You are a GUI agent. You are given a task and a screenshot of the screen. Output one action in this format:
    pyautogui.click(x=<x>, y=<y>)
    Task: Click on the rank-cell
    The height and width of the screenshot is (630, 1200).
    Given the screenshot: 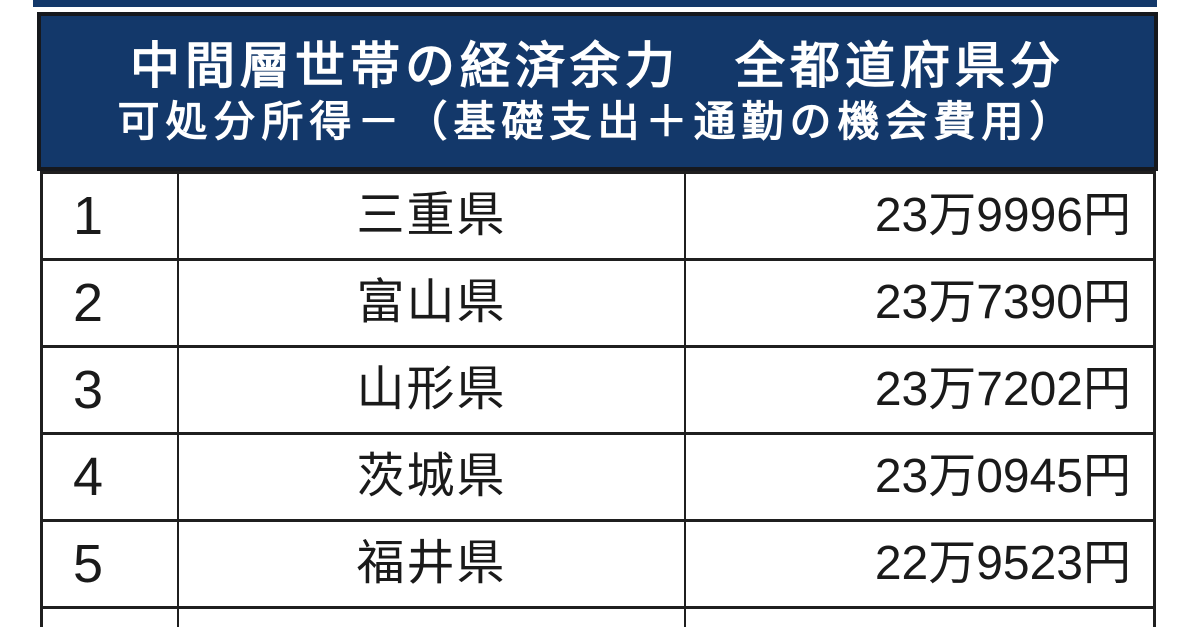 What is the action you would take?
    pyautogui.click(x=111, y=618)
    